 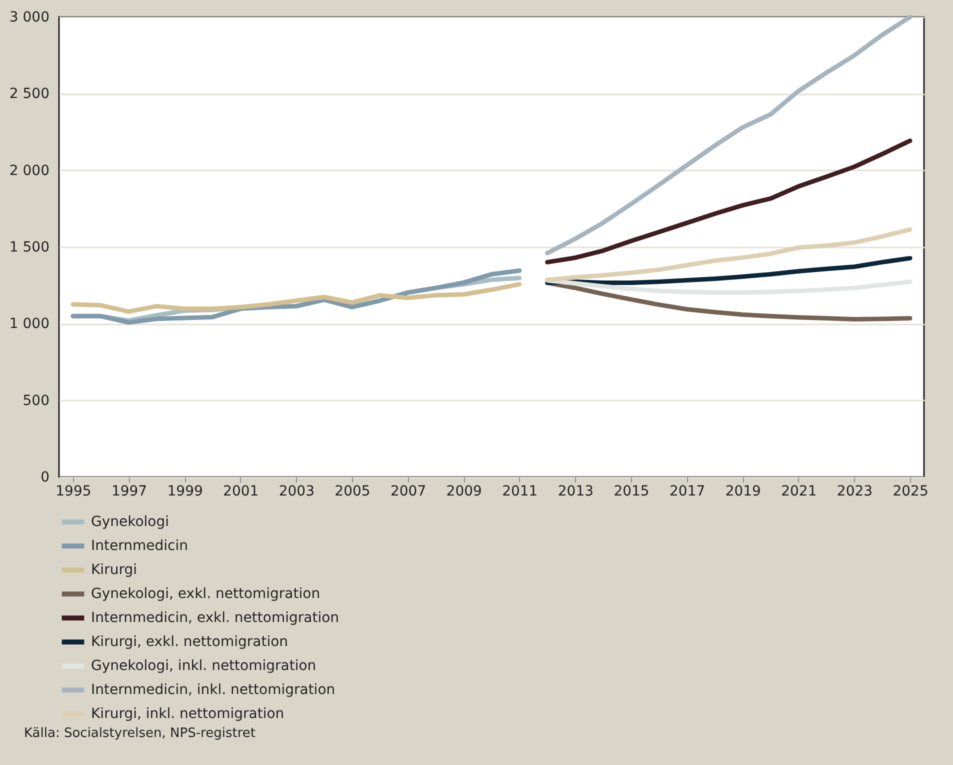 I want to click on x-tick-label: 2007, so click(x=408, y=492).